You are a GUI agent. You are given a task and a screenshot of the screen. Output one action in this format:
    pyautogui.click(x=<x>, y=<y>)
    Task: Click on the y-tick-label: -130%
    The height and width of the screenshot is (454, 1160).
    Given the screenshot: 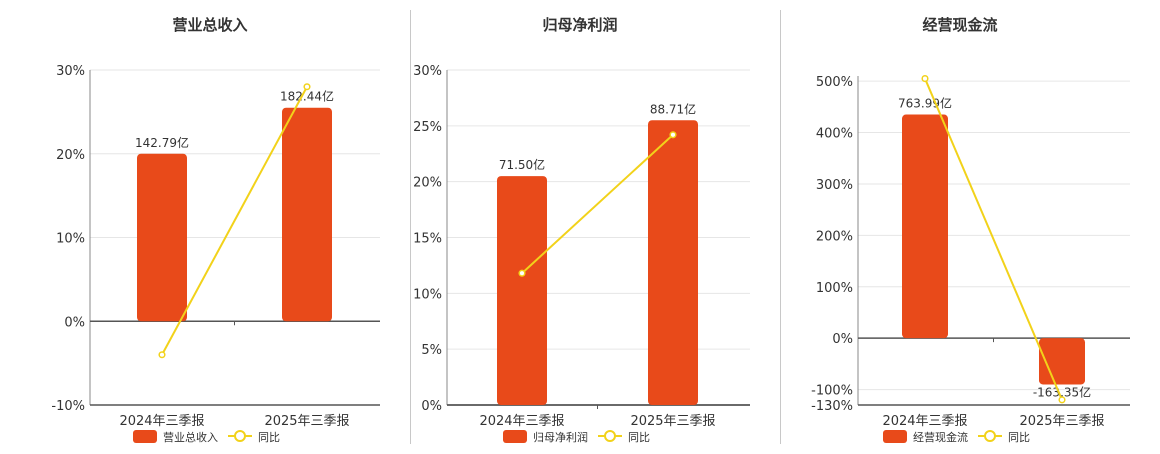 What is the action you would take?
    pyautogui.click(x=832, y=406)
    